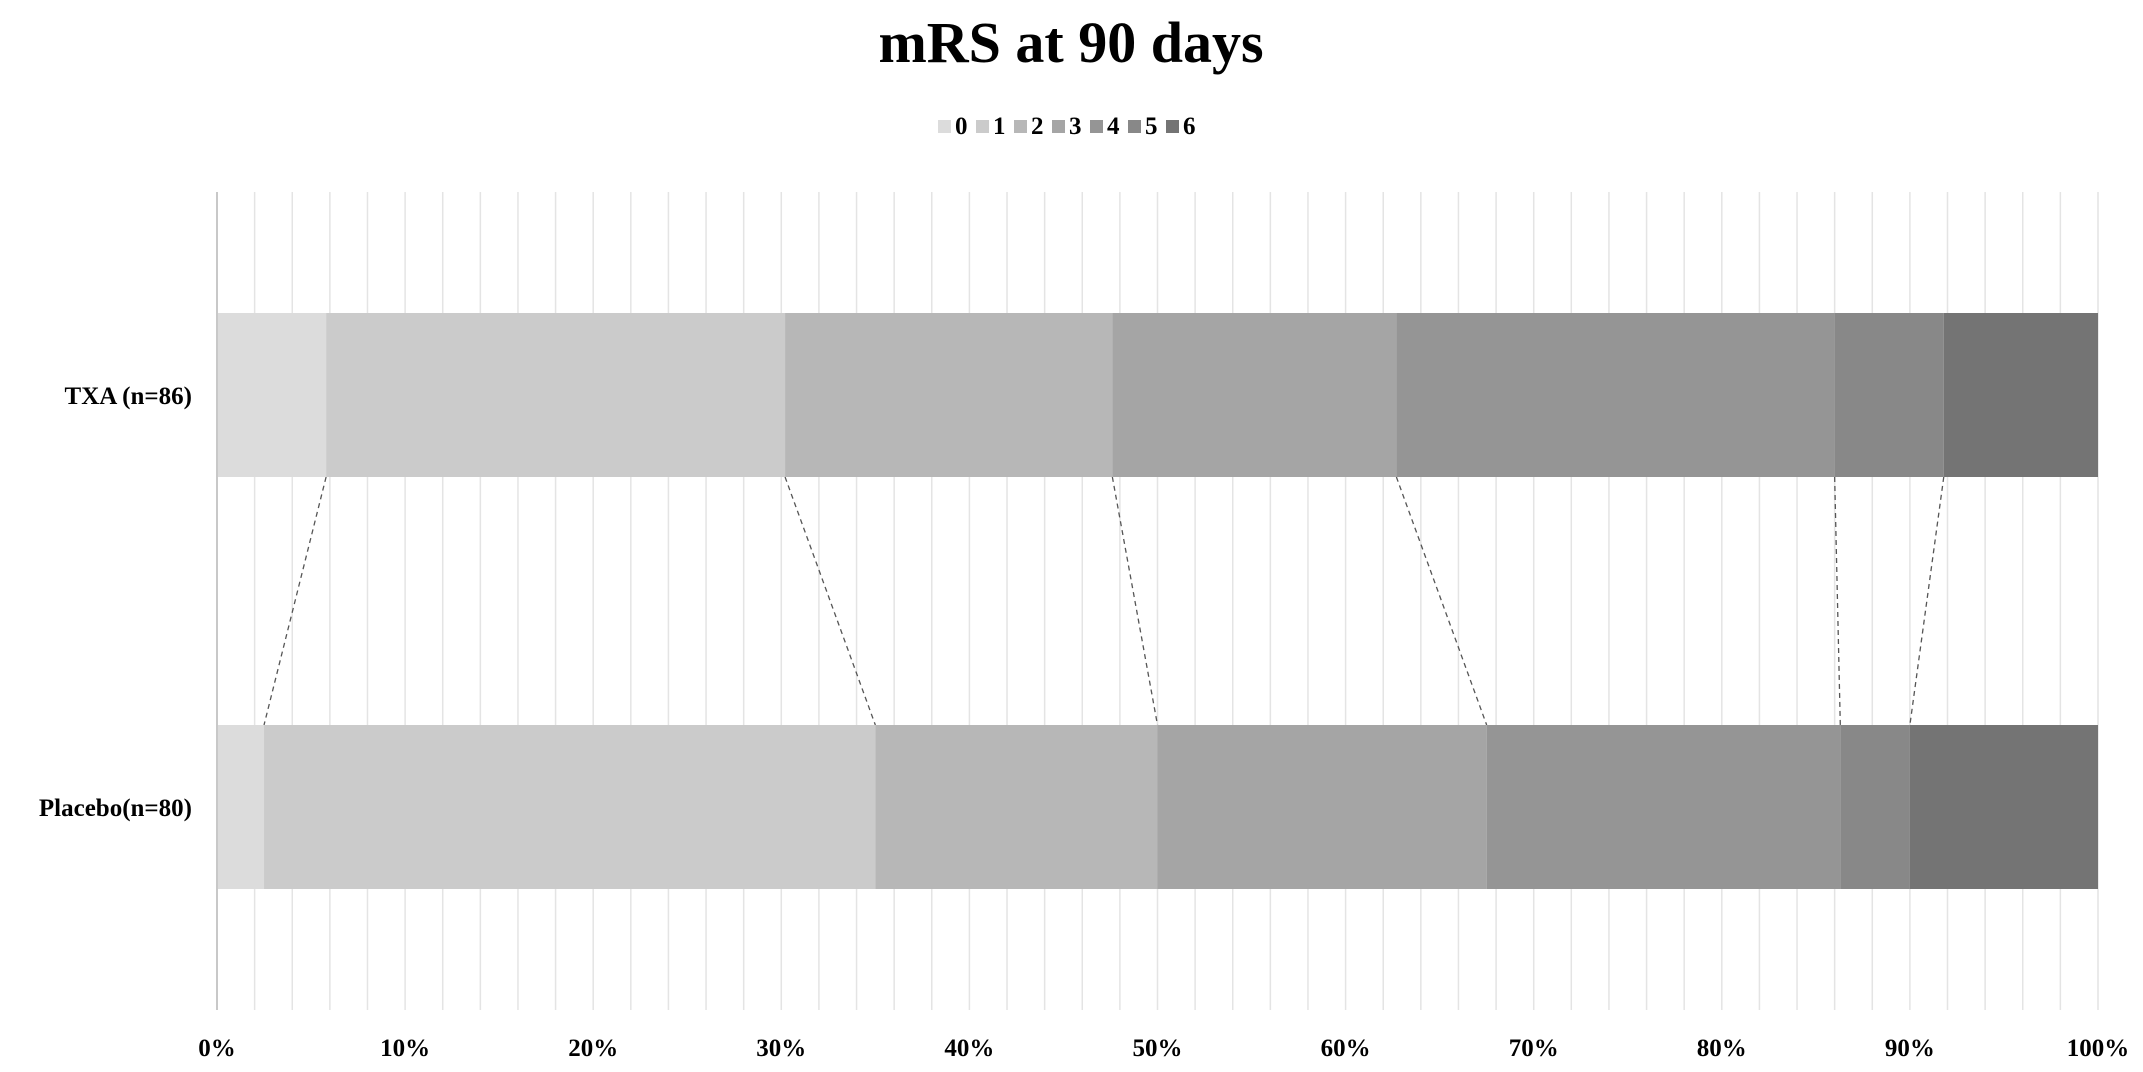  I want to click on category-label: TXA (n=86), so click(128, 396).